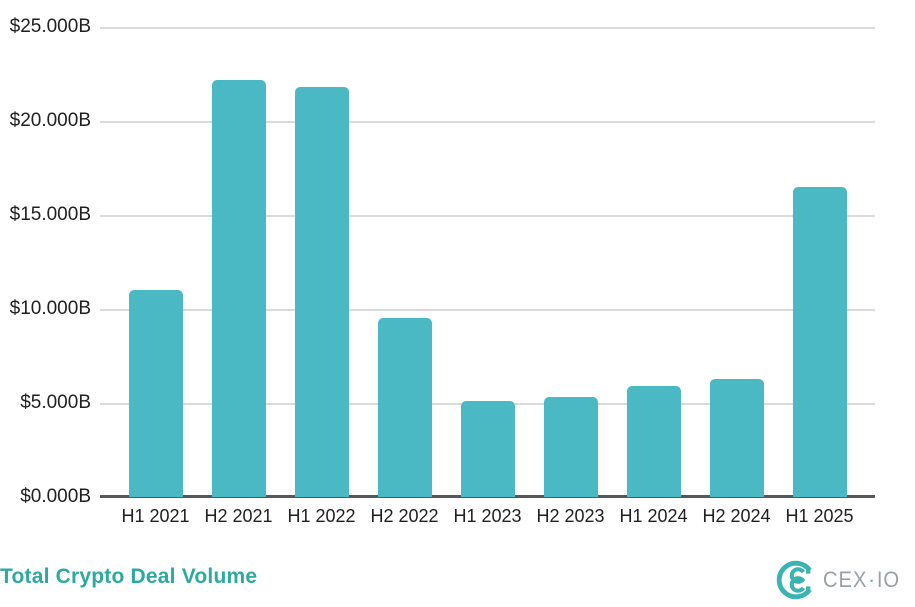  I want to click on bar-h1-2021, so click(155, 393).